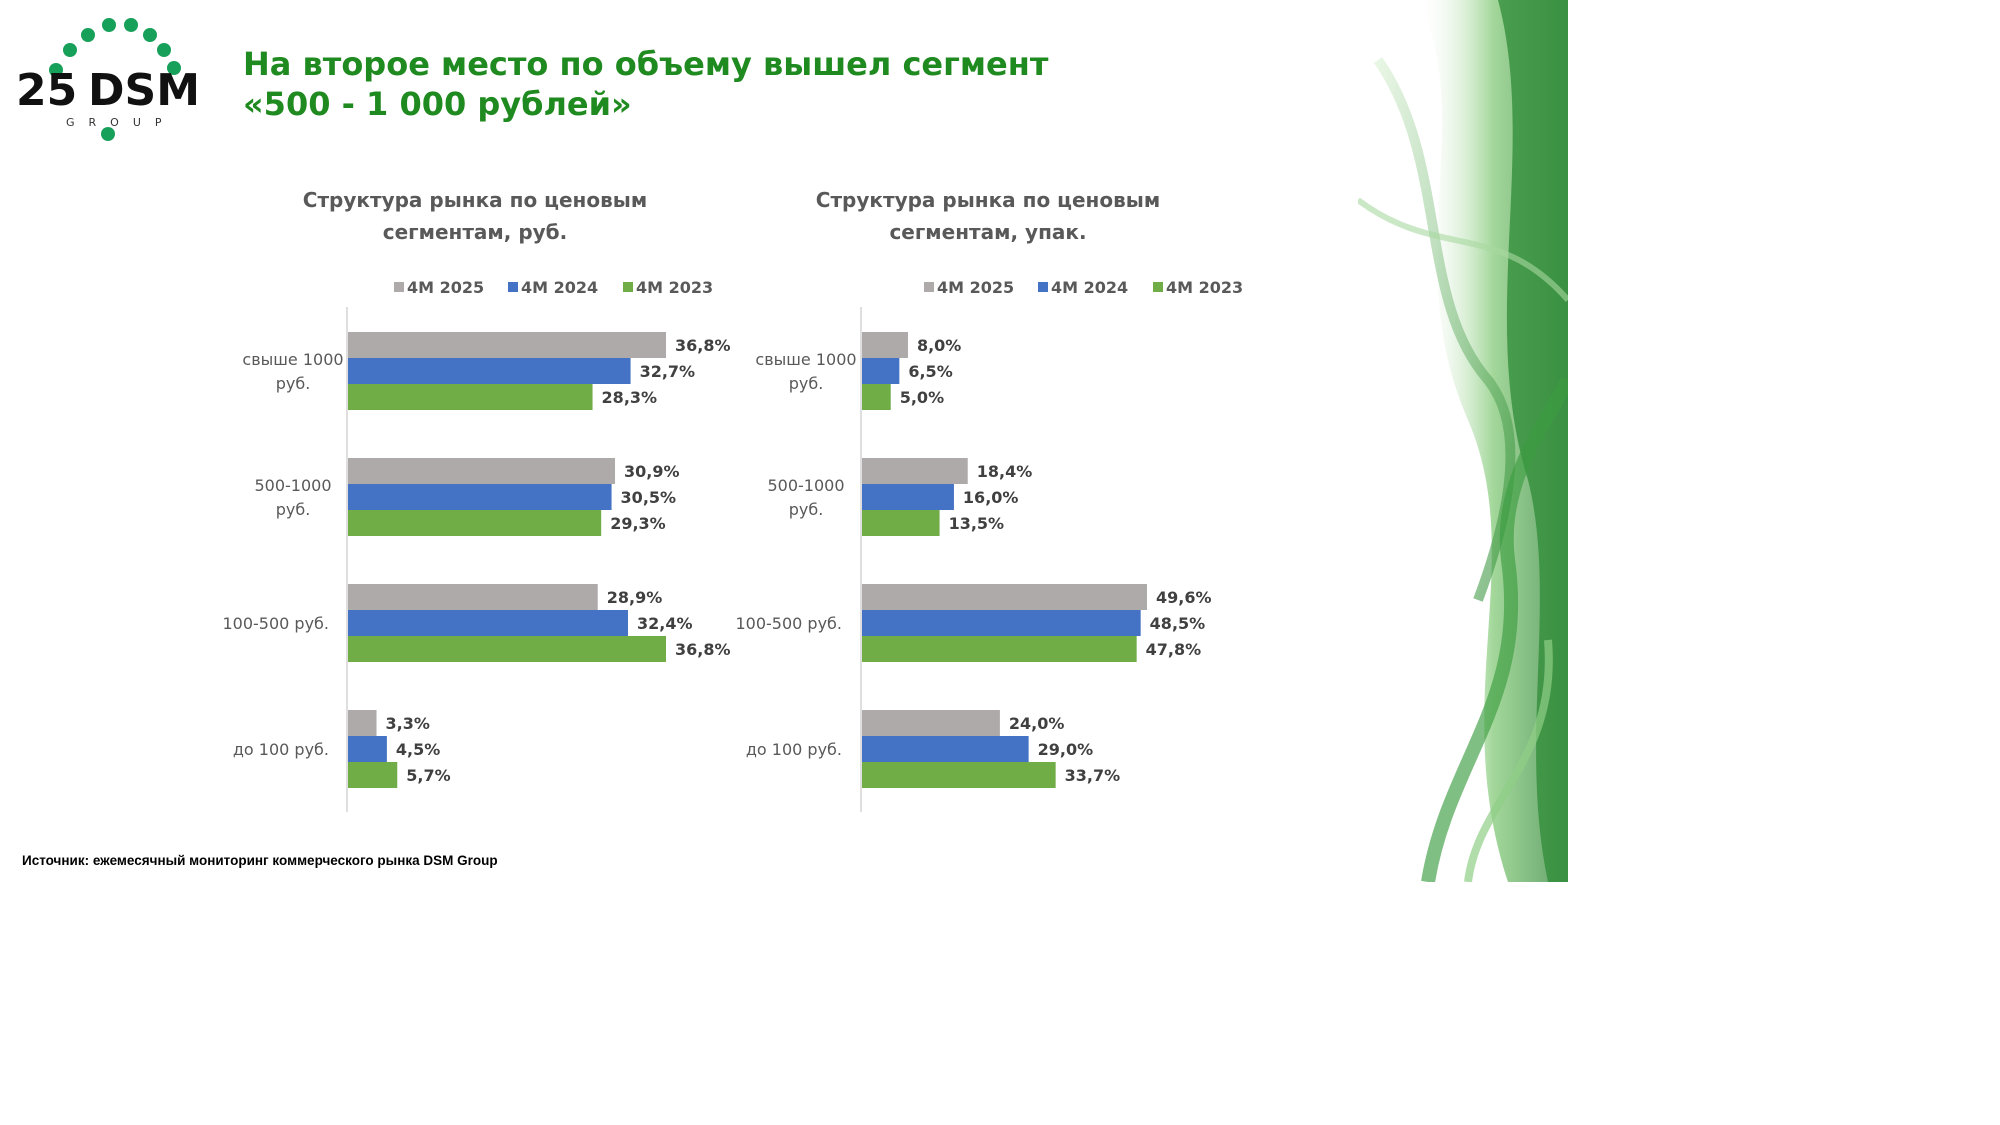 The width and height of the screenshot is (2000, 1125). What do you see at coordinates (638, 523) in the screenshot?
I see `data-label: 29,3%` at bounding box center [638, 523].